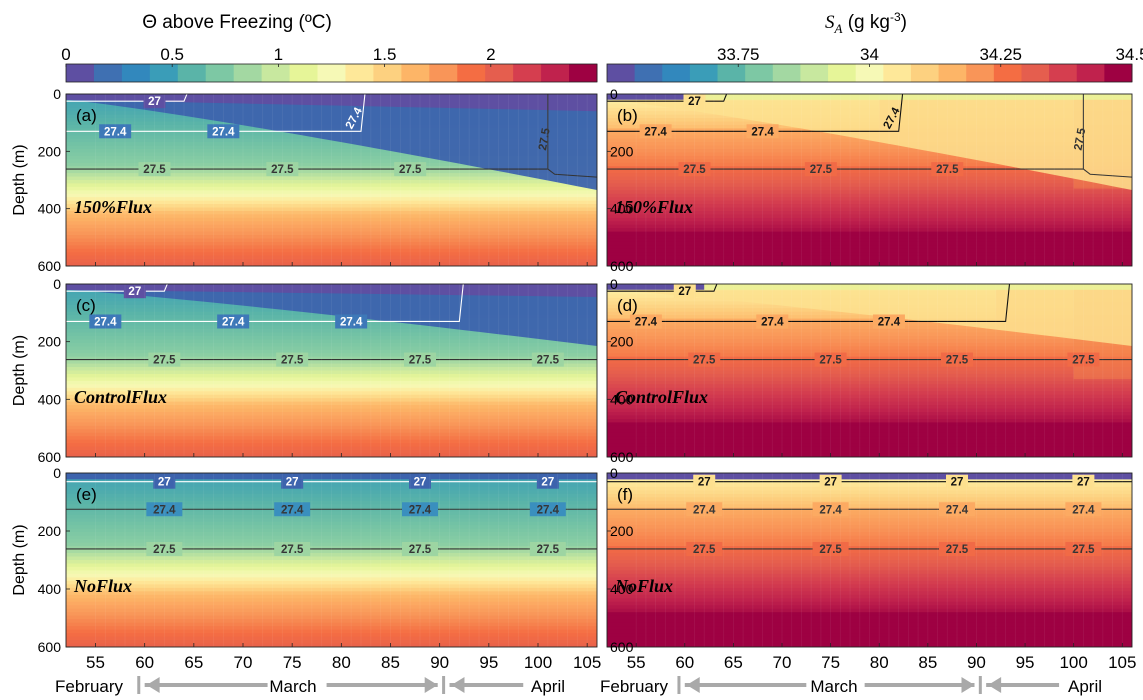 The height and width of the screenshot is (700, 1143). Describe the element at coordinates (292, 662) in the screenshot. I see `x-tick-label: 75` at that location.